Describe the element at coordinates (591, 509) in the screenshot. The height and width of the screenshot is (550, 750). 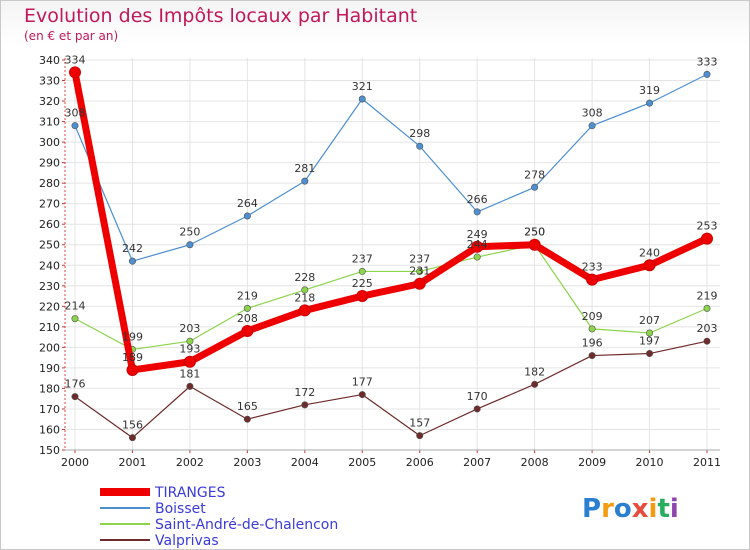
I see `logo-letter: P` at that location.